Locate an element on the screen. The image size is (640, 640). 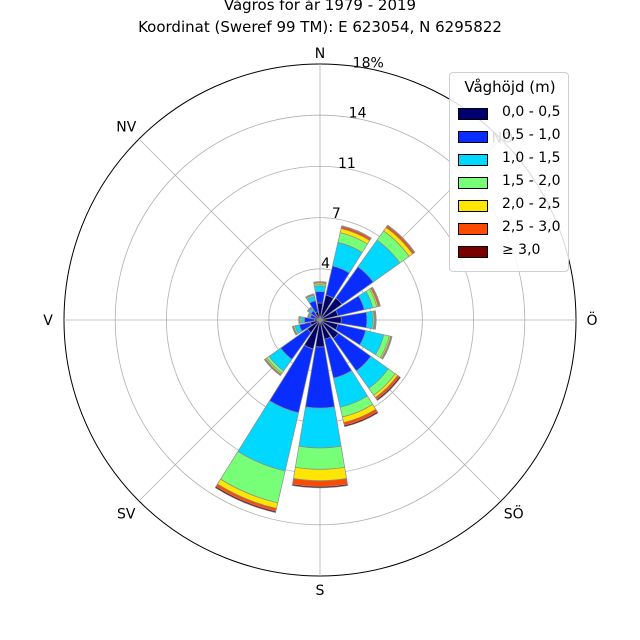
radial-tick-label: 18% is located at coordinates (368, 64).